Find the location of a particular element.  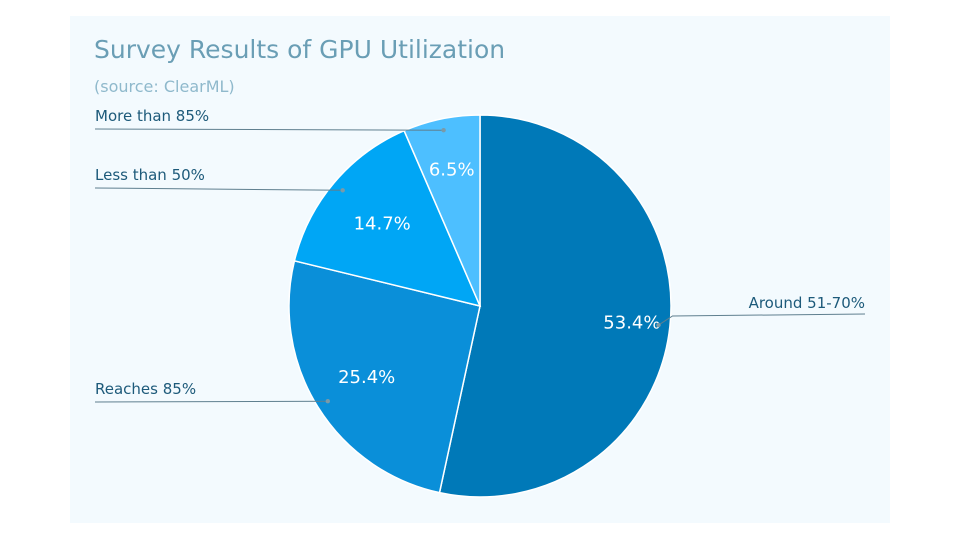

category-label: More than 85% is located at coordinates (152, 116).